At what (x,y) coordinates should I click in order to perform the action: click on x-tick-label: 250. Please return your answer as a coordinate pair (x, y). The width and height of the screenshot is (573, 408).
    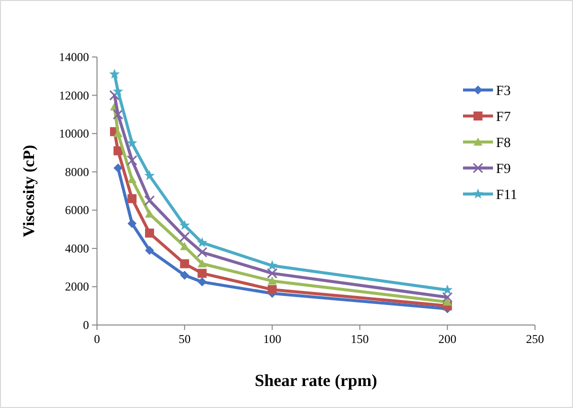
    Looking at the image, I should click on (535, 339).